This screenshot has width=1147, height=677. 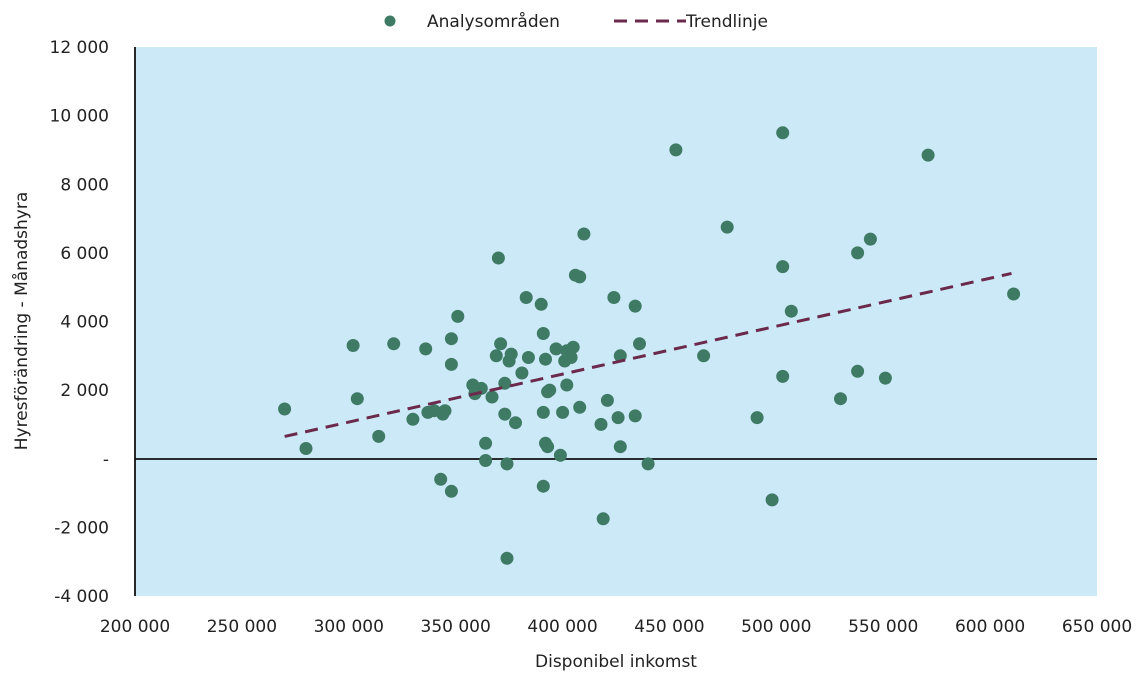 What do you see at coordinates (883, 627) in the screenshot?
I see `x-tick-label: 550 000` at bounding box center [883, 627].